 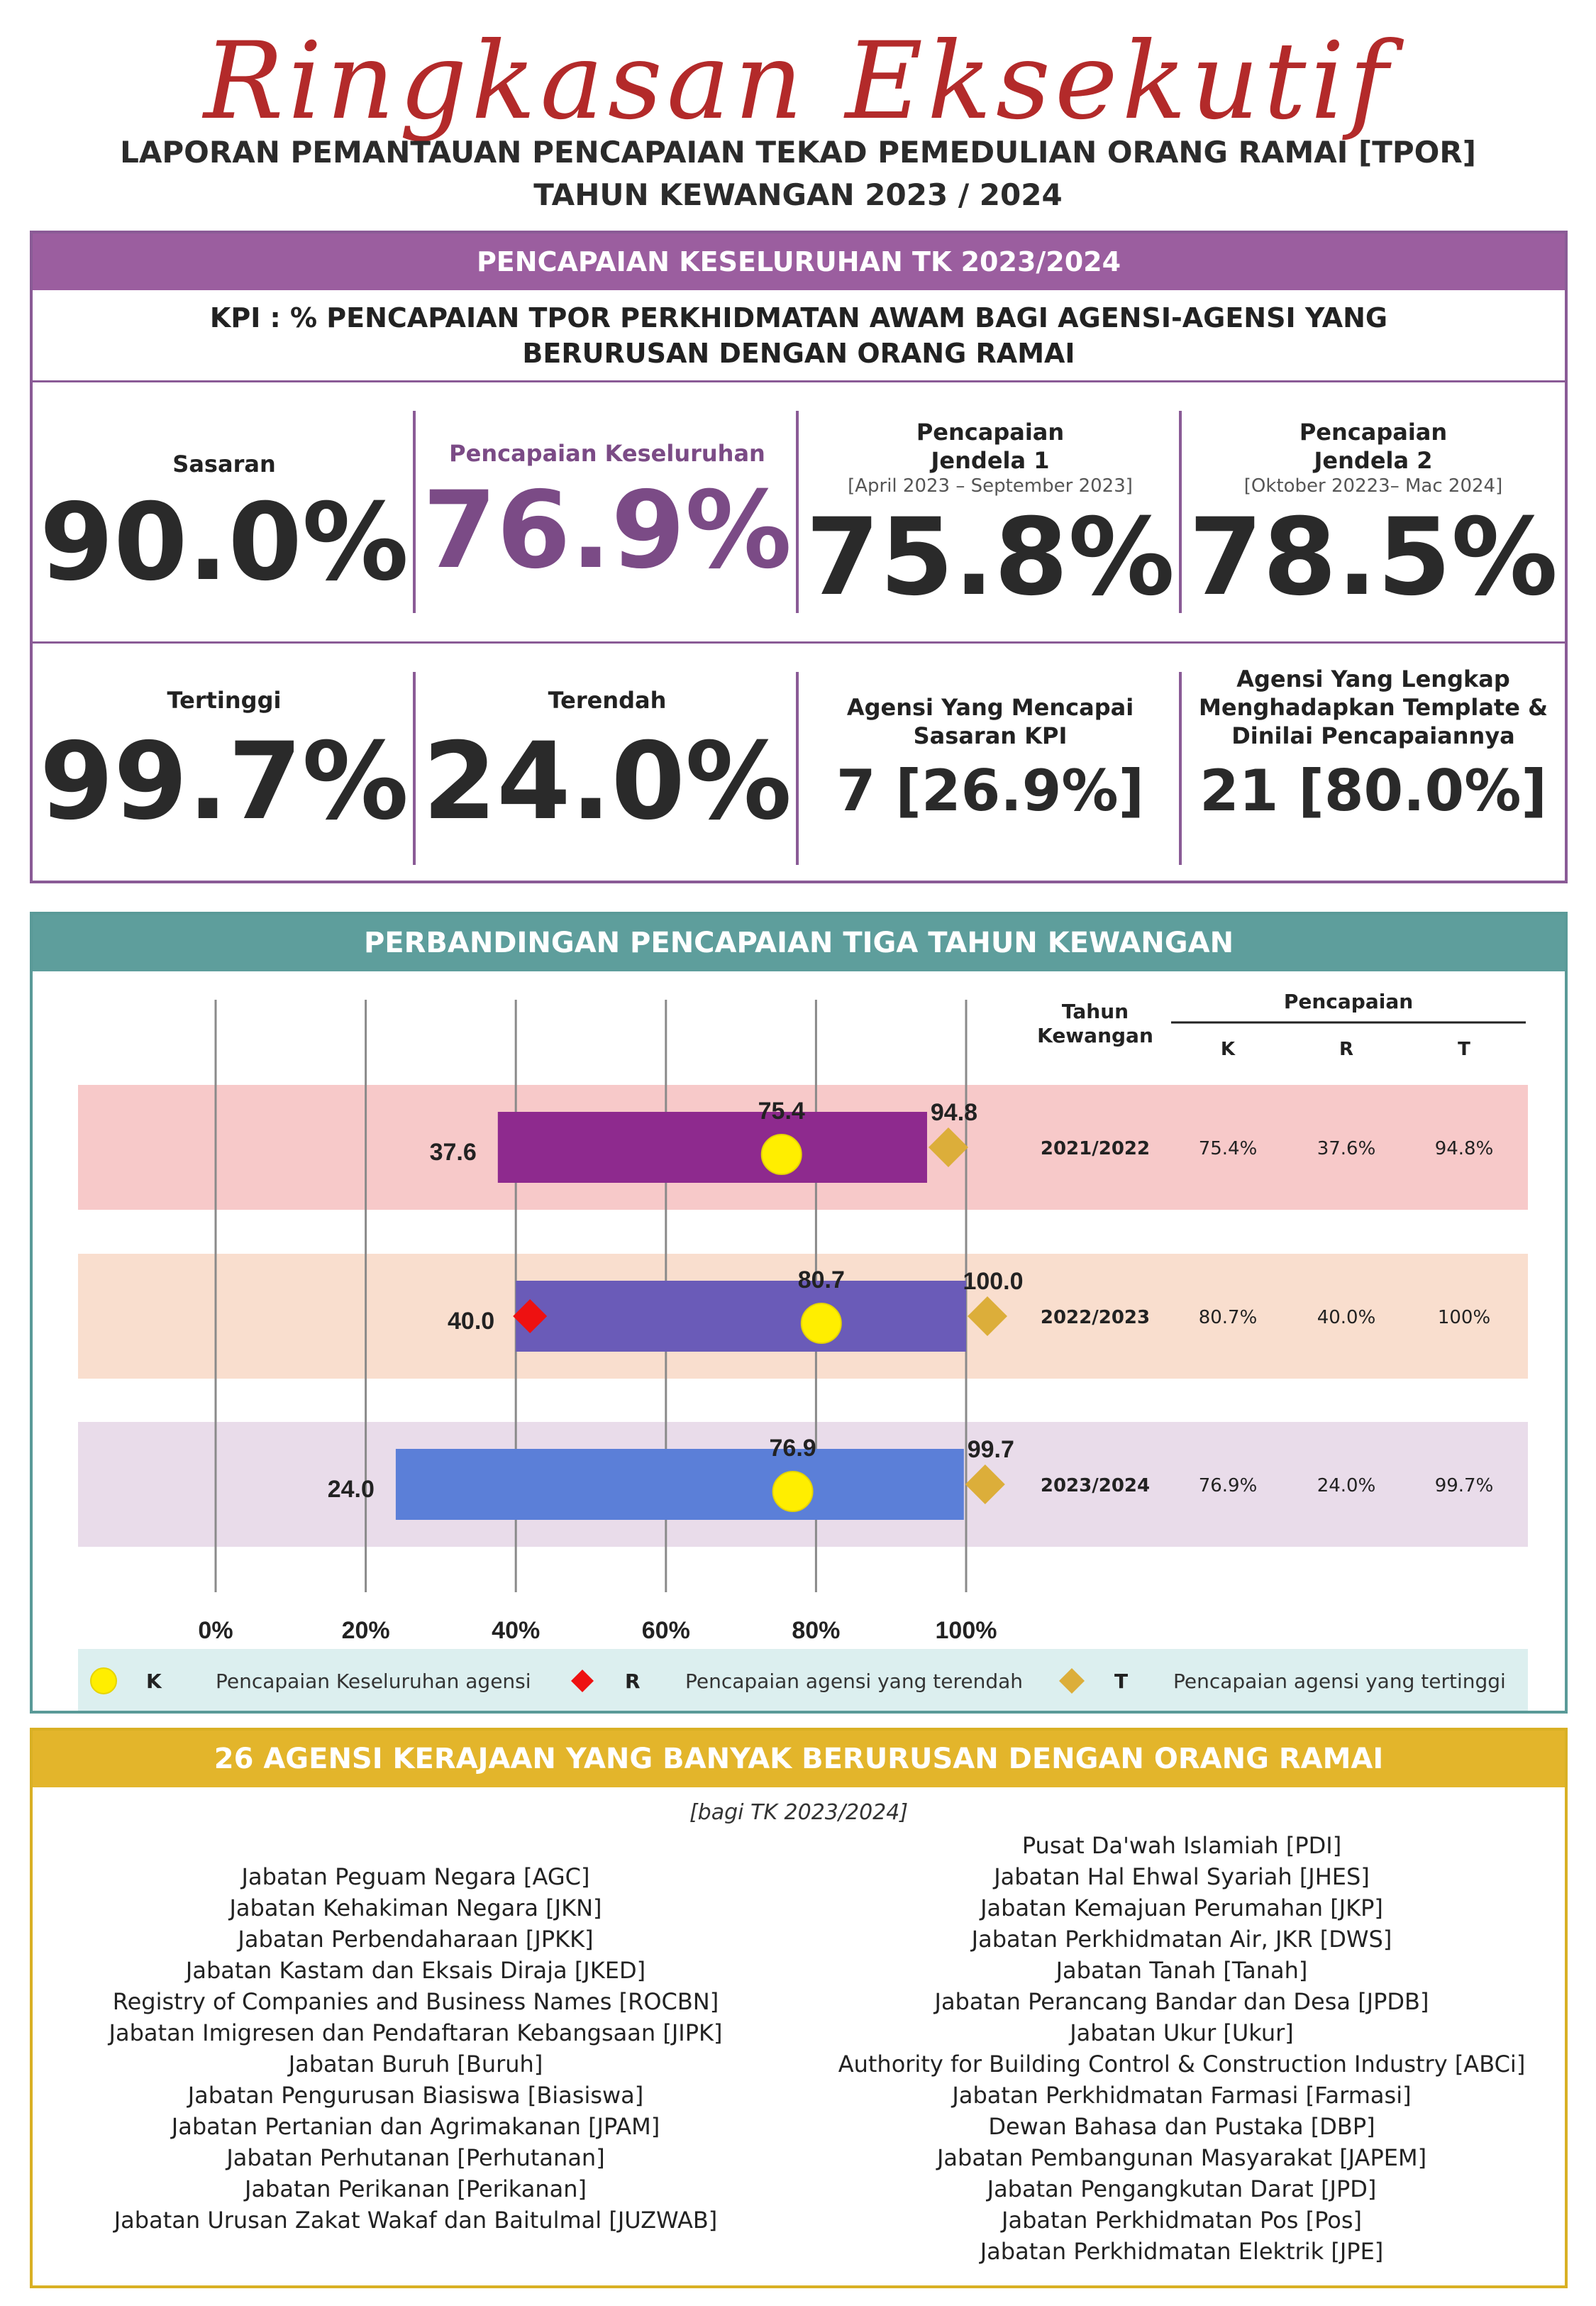 I want to click on legend-t-text: Pencapaian agensi yang tertinggi, so click(x=1339, y=1681).